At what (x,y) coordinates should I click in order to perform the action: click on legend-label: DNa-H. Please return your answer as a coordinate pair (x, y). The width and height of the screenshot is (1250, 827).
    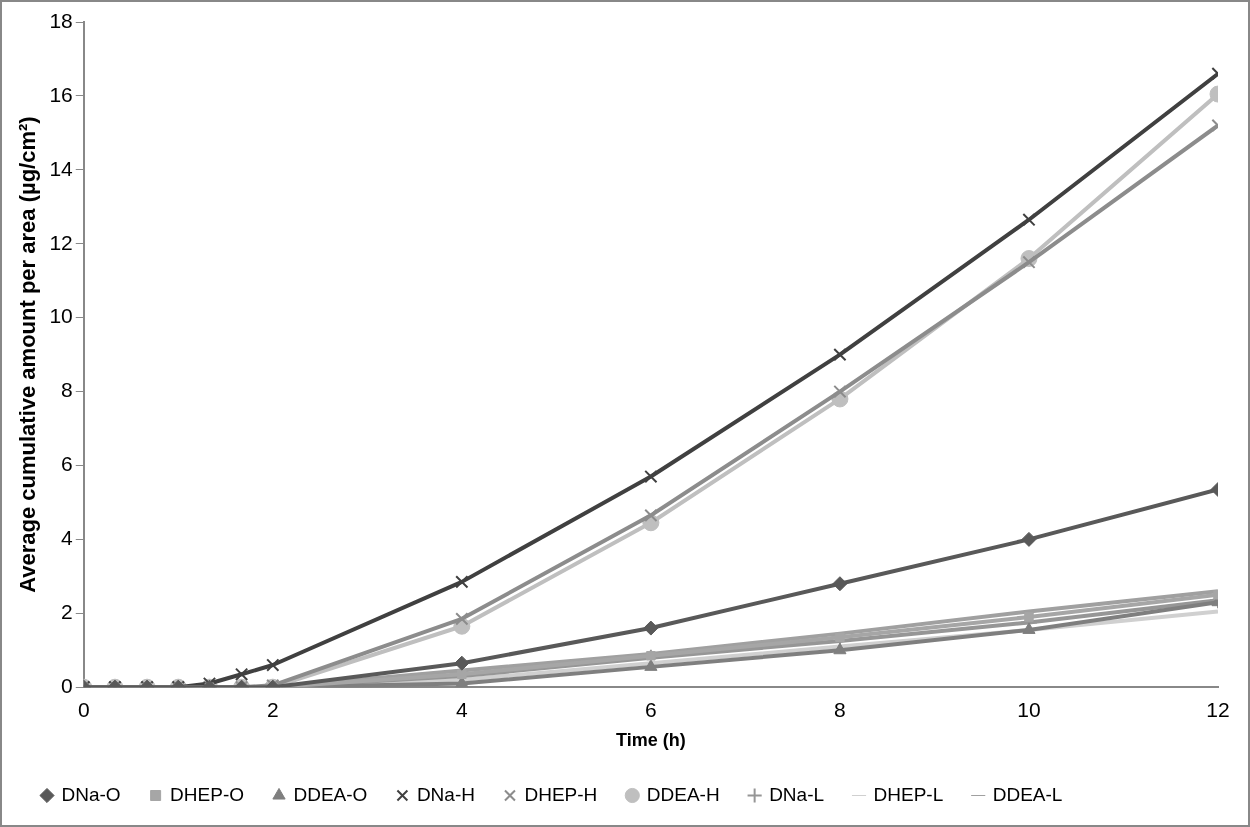
    Looking at the image, I should click on (445, 794).